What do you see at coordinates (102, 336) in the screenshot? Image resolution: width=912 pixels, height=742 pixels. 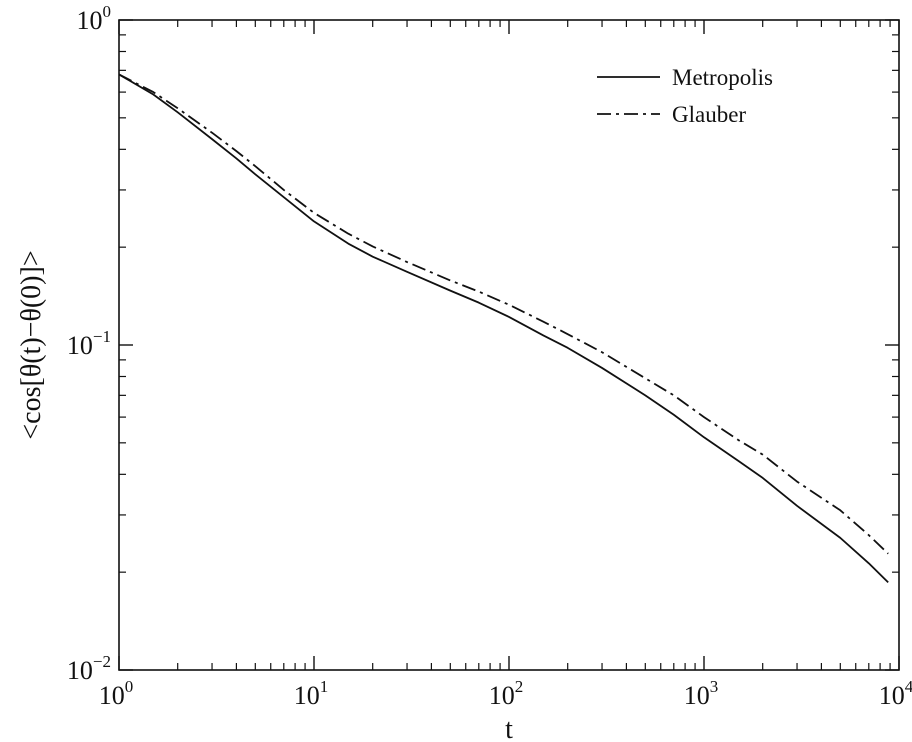 I see `y-tick-exponent: −1` at bounding box center [102, 336].